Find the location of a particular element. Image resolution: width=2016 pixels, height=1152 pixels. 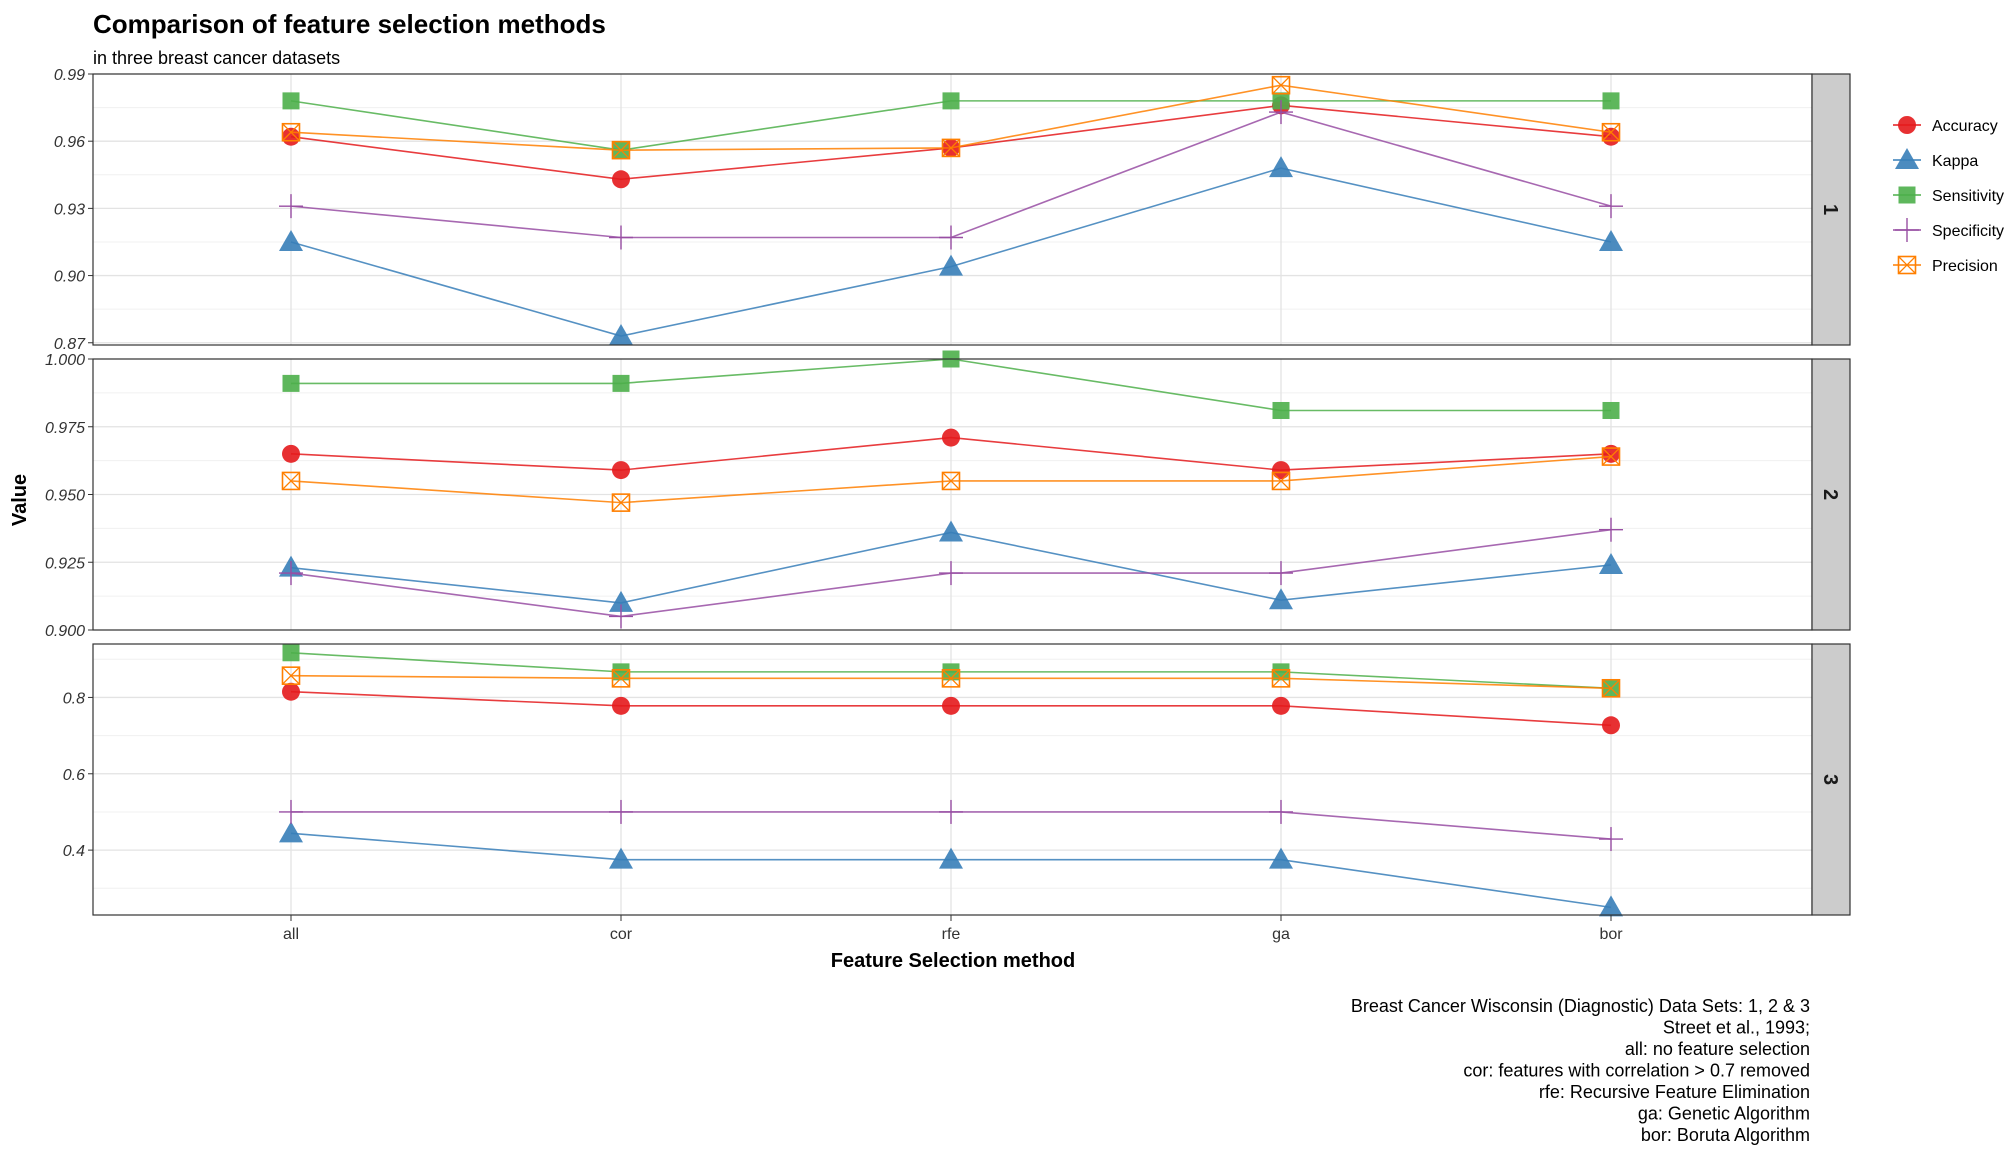

caption-line: bor: Boruta Algorithm is located at coordinates (1725, 1135).